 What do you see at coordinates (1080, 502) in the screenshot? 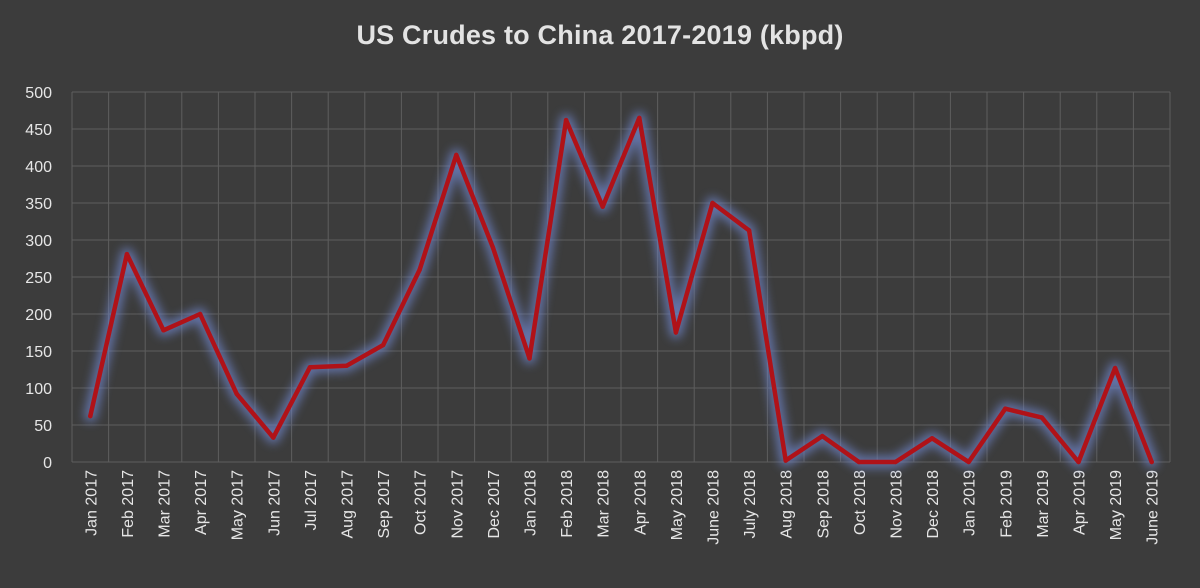
I see `x-tick-label: Apr 2019` at bounding box center [1080, 502].